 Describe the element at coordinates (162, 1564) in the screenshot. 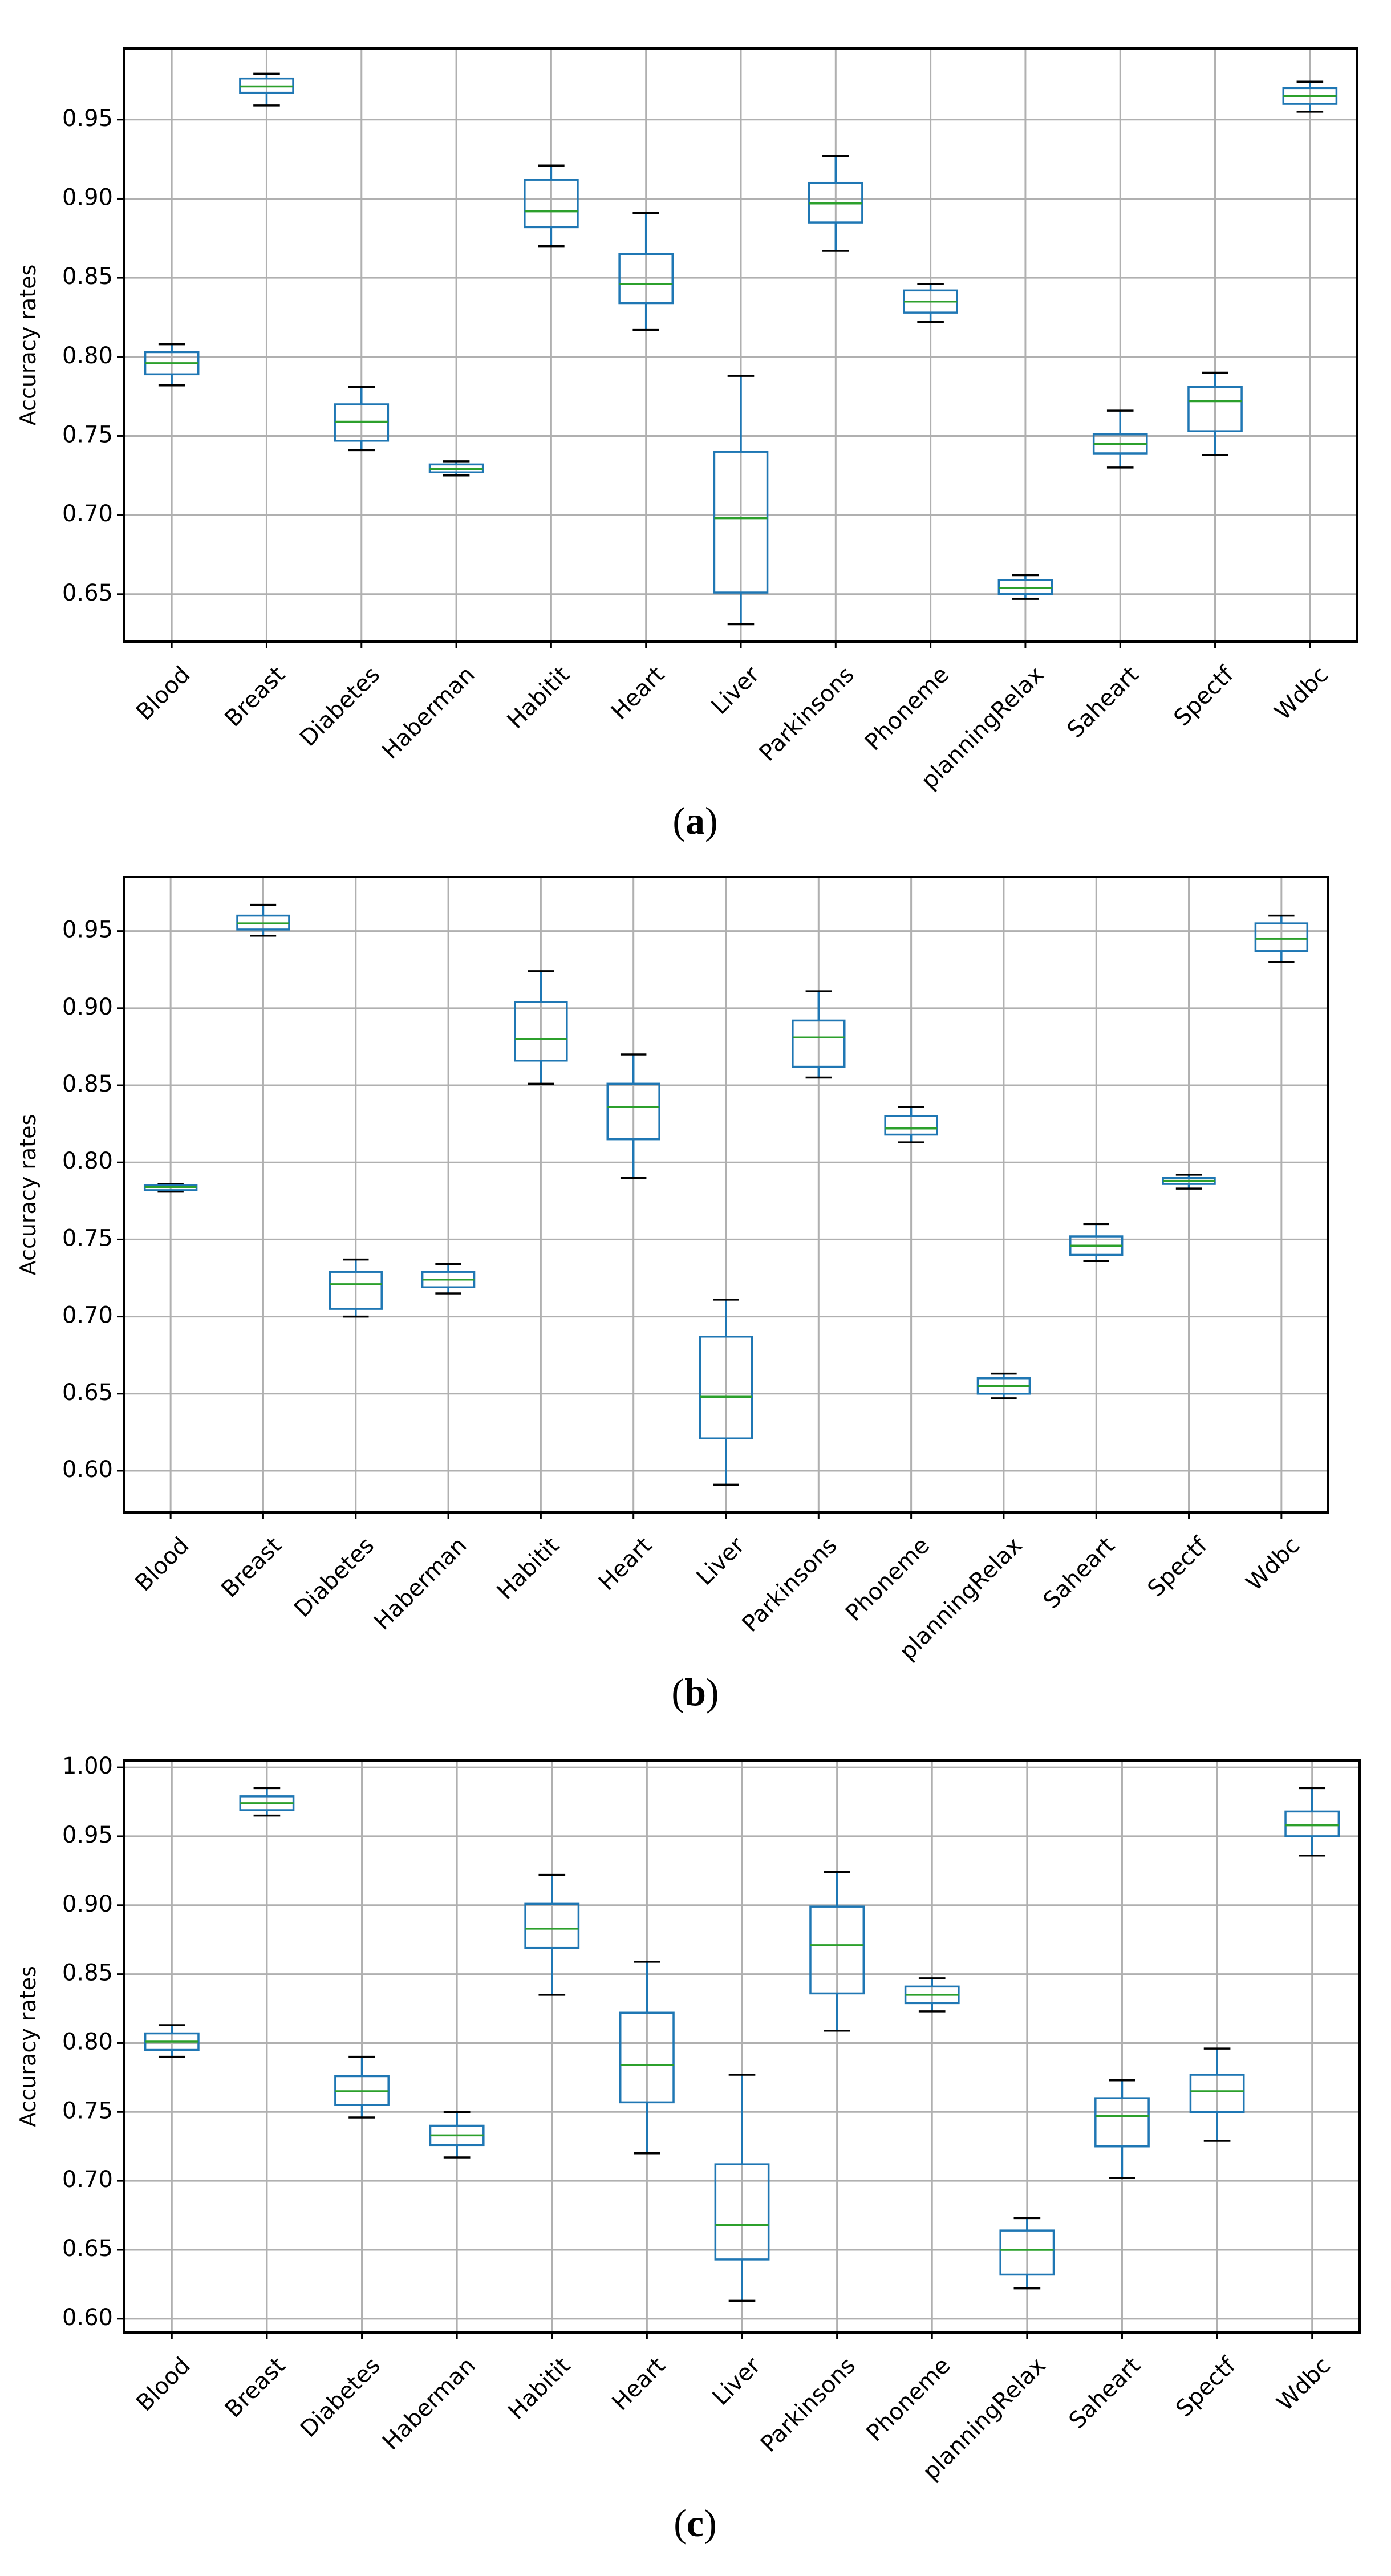

I see `x-tick-label: Blood` at that location.